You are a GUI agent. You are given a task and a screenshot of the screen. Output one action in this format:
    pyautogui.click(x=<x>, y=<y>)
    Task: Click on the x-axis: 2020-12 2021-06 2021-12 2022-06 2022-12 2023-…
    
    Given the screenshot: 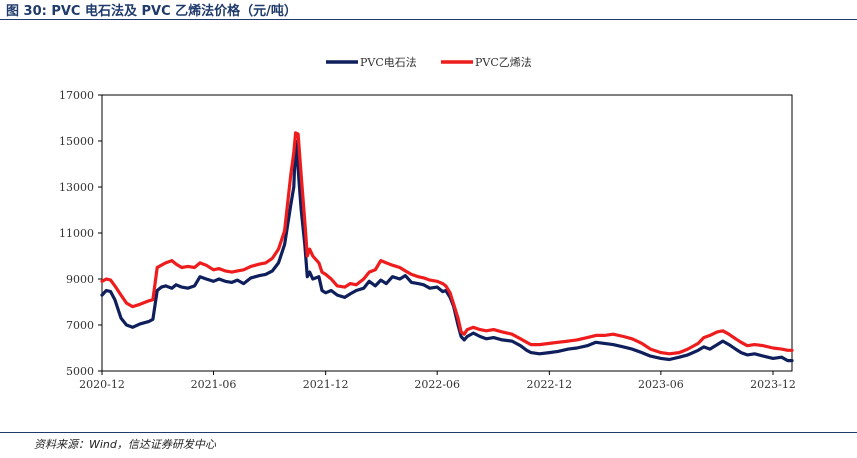 What is the action you would take?
    pyautogui.click(x=437, y=381)
    